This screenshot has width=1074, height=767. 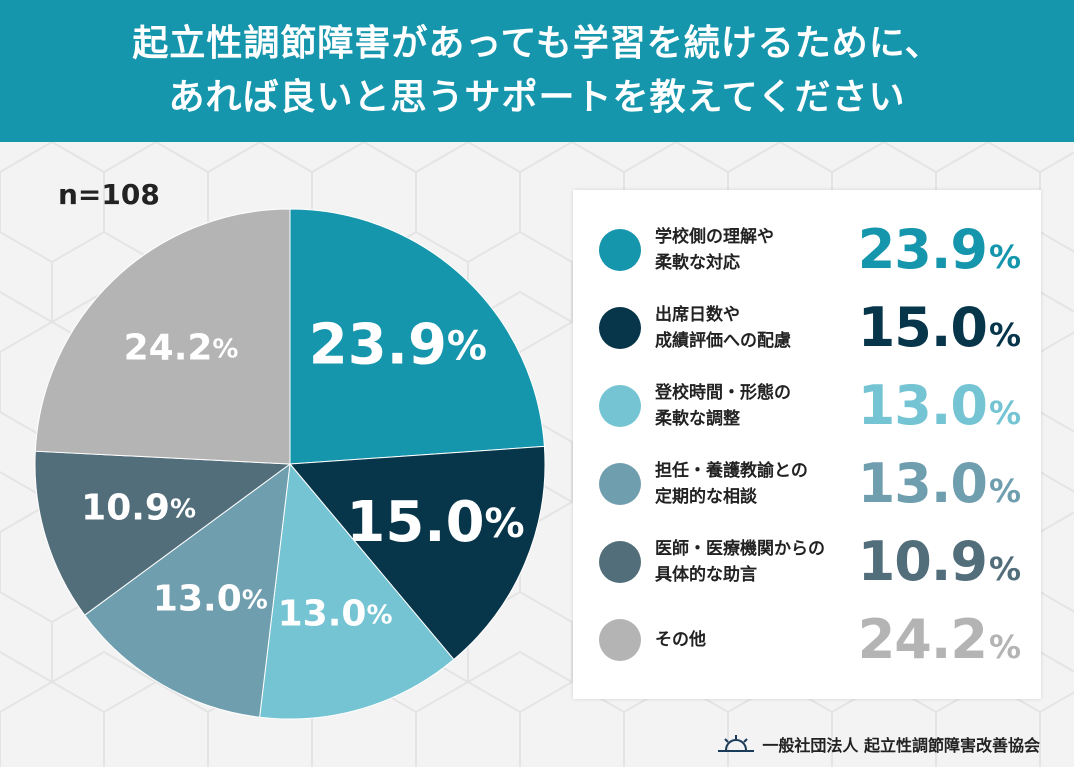 I want to click on legend-label: 担任・養護教諭との 定期的な相談, so click(x=755, y=484).